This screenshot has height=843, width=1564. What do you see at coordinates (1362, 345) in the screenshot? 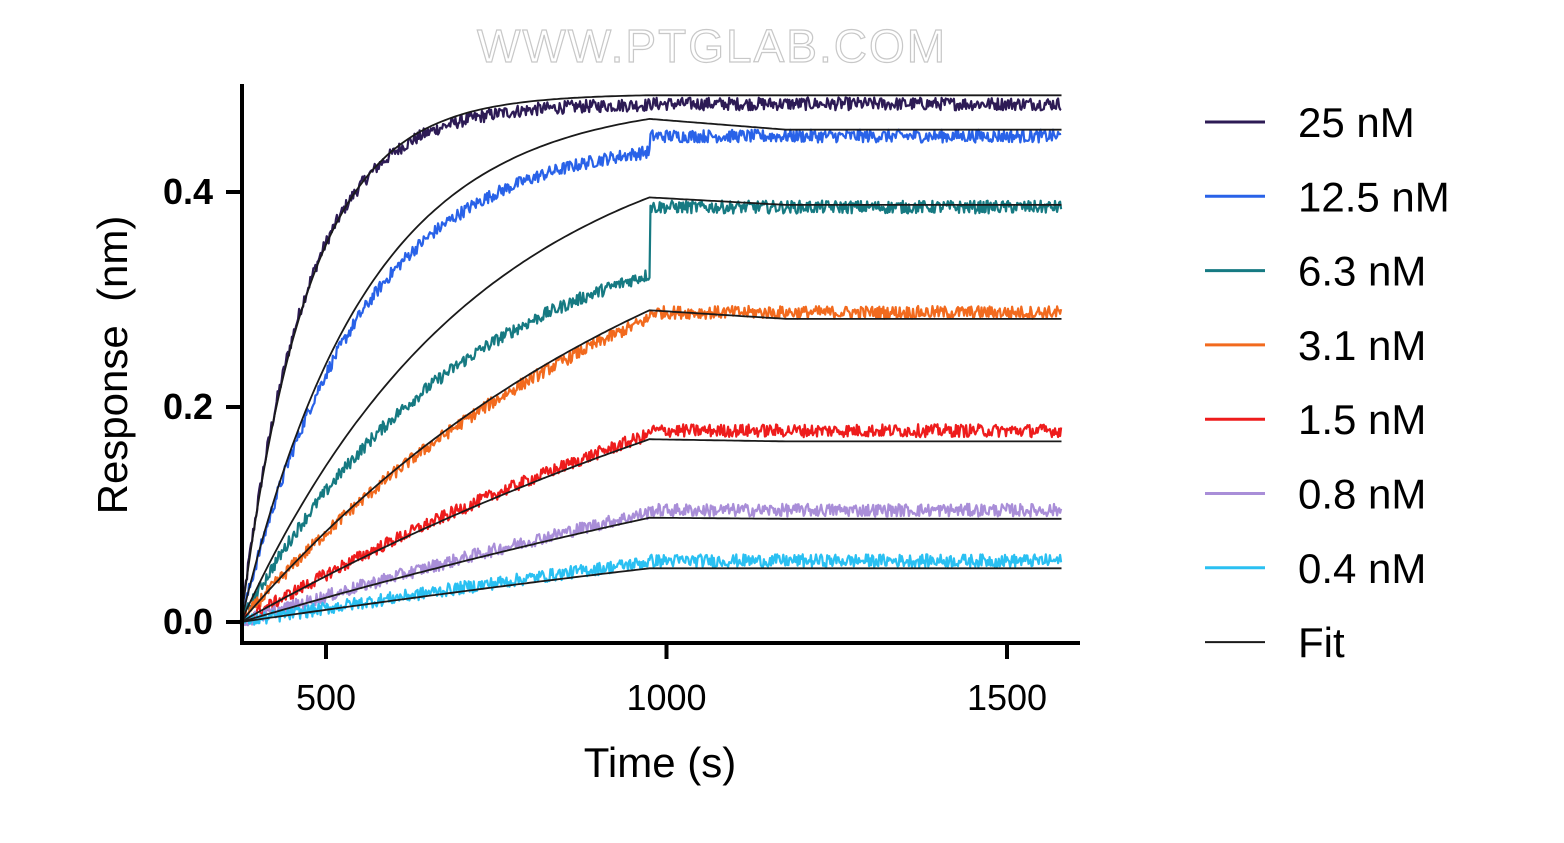
I see `legend-label: 3.1 nM` at bounding box center [1362, 345].